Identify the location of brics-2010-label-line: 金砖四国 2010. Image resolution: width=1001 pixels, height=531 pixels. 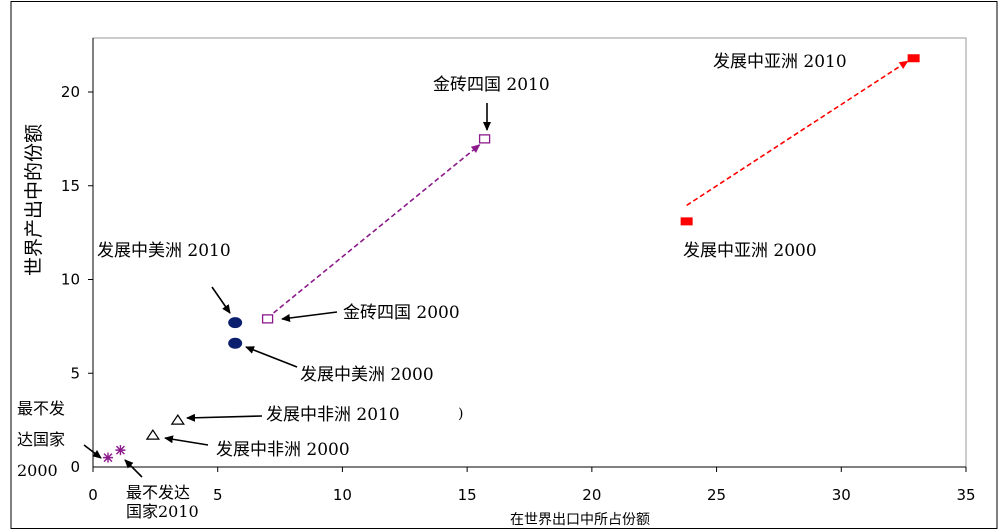
(491, 85).